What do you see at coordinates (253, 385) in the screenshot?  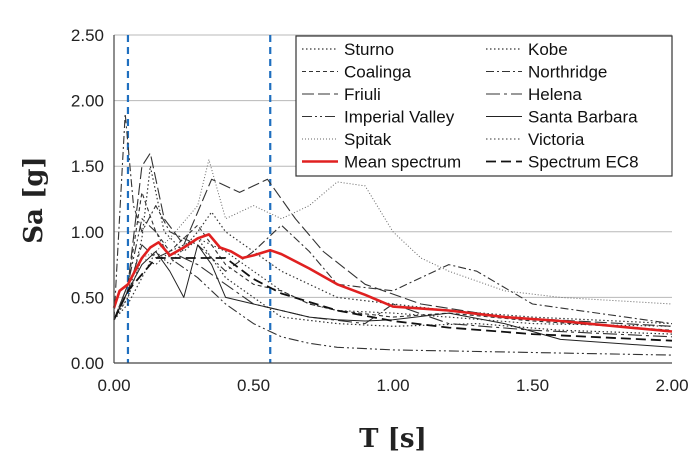 I see `x-tick-label: 0.50` at bounding box center [253, 385].